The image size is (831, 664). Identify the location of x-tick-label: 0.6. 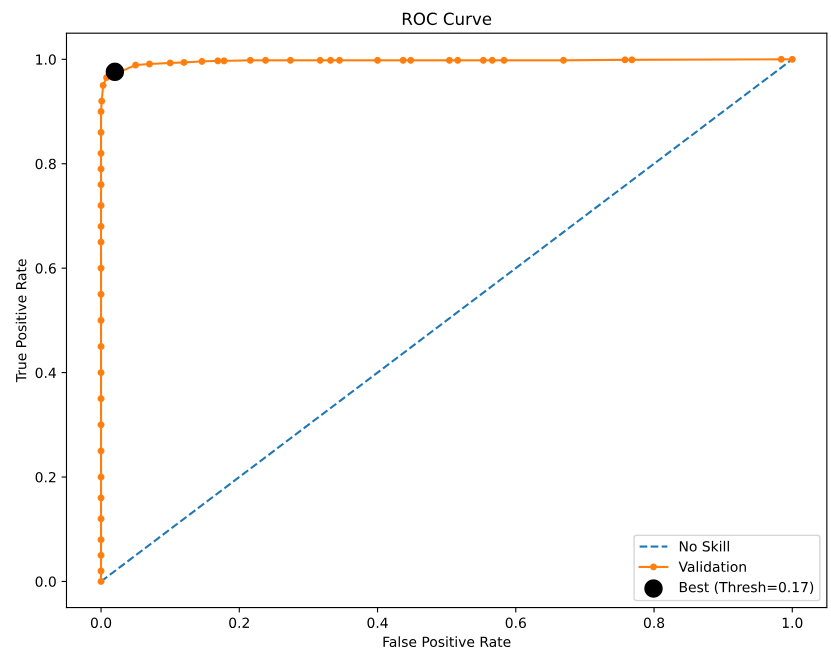
(516, 623).